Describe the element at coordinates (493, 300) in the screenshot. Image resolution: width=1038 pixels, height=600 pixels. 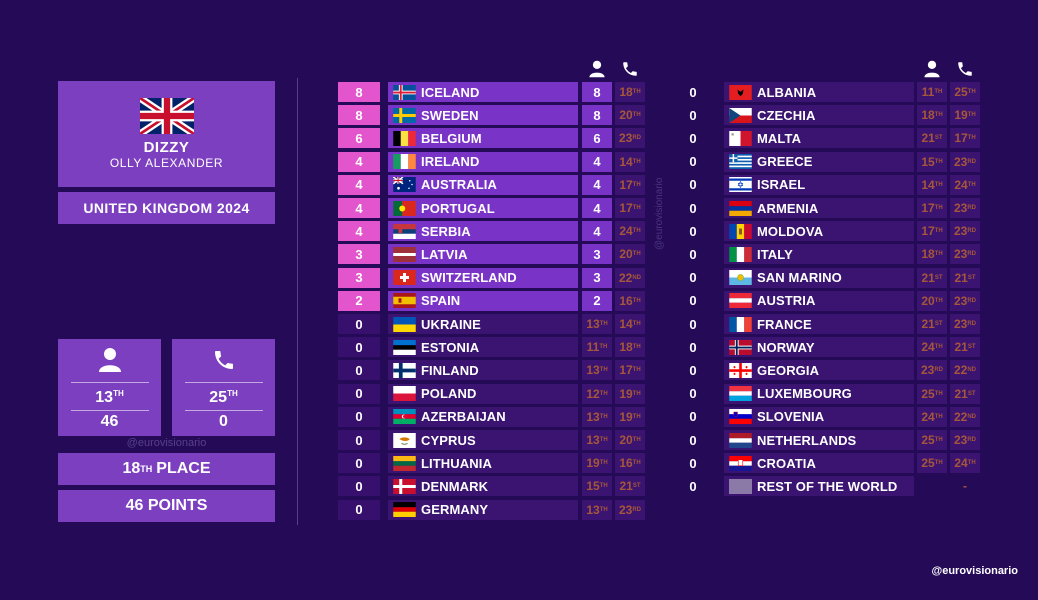
I see `vote-row: 2 SPAIN 2 16 TH` at that location.